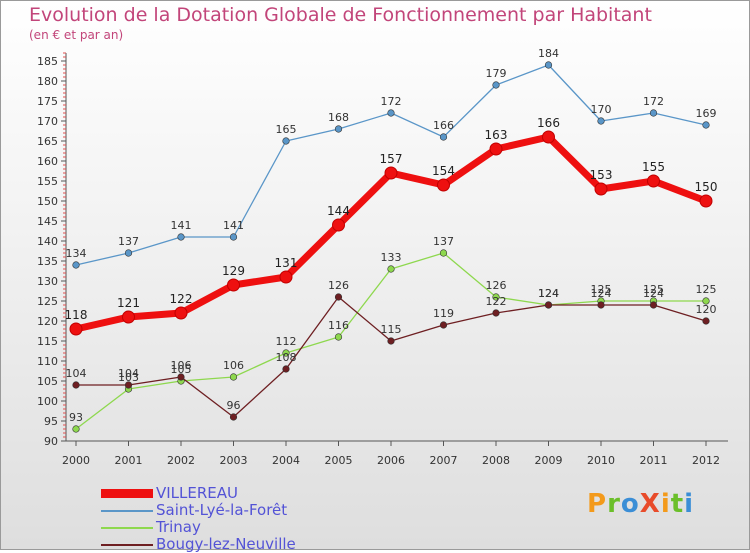 The height and width of the screenshot is (553, 750). What do you see at coordinates (496, 301) in the screenshot?
I see `data-label: 122` at bounding box center [496, 301].